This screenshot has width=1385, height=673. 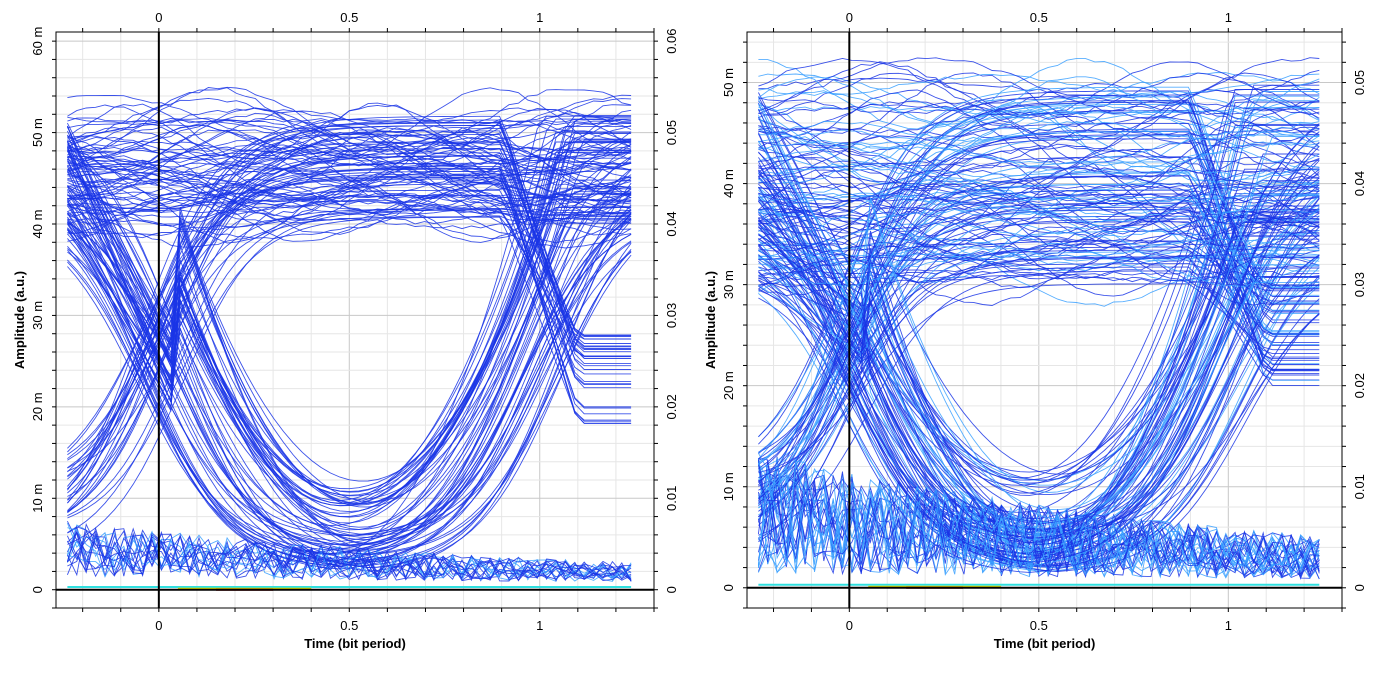 I want to click on x-tick-label-top: 0.5, so click(x=349, y=17).